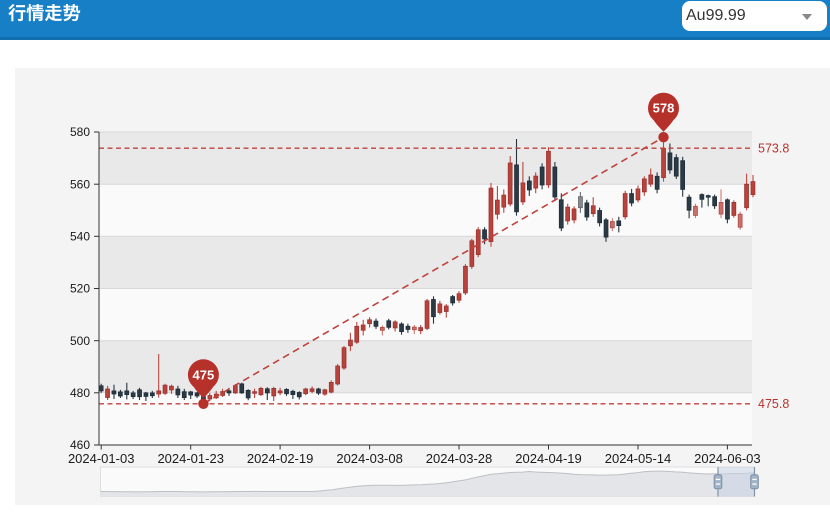  What do you see at coordinates (638, 458) in the screenshot?
I see `svg-text: 2024-05-14` at bounding box center [638, 458].